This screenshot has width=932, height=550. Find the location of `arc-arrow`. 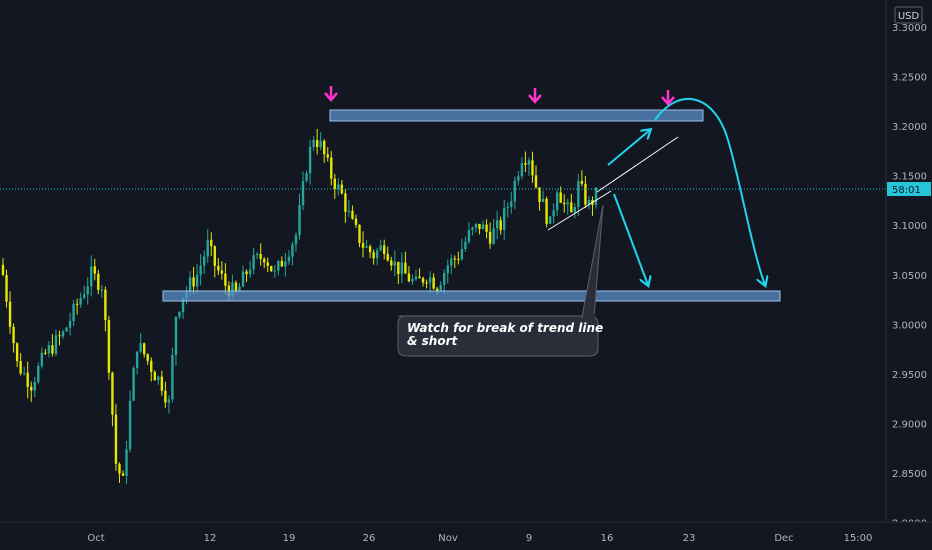

arc-arrow is located at coordinates (709, 191).